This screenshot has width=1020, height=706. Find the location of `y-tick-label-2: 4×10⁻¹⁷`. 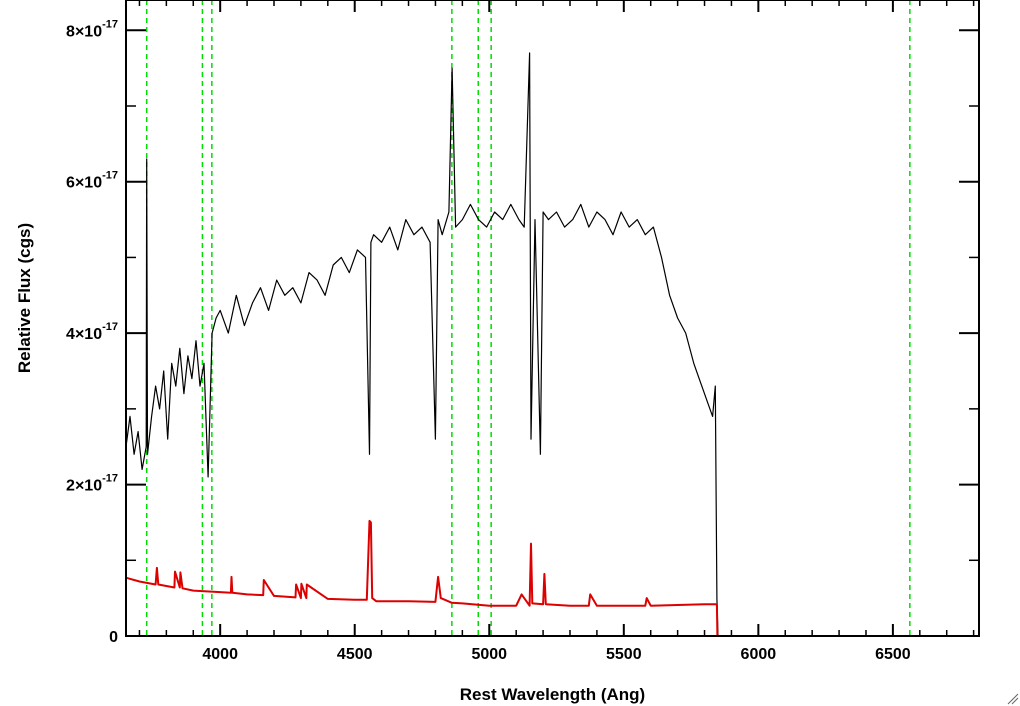

y-tick-label-2: 4×10⁻¹⁷ is located at coordinates (92, 332).